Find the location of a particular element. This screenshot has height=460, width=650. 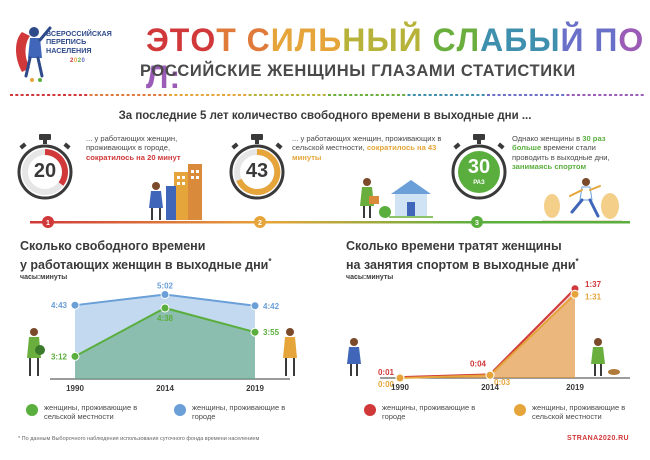

data-label: 0:03 is located at coordinates (502, 382).